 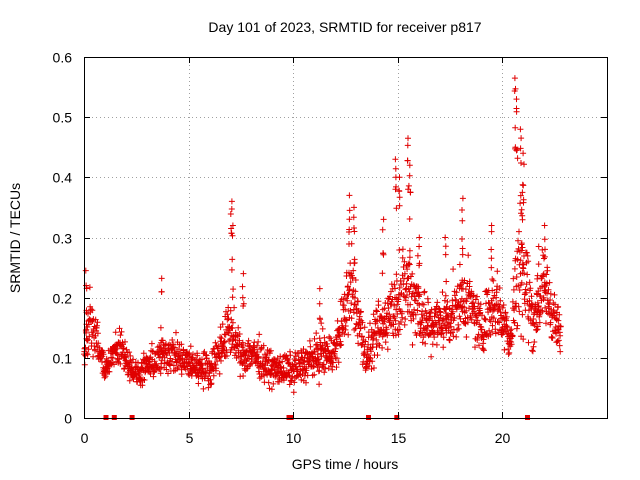 What do you see at coordinates (63, 58) in the screenshot?
I see `y-tick-label: 0.6` at bounding box center [63, 58].